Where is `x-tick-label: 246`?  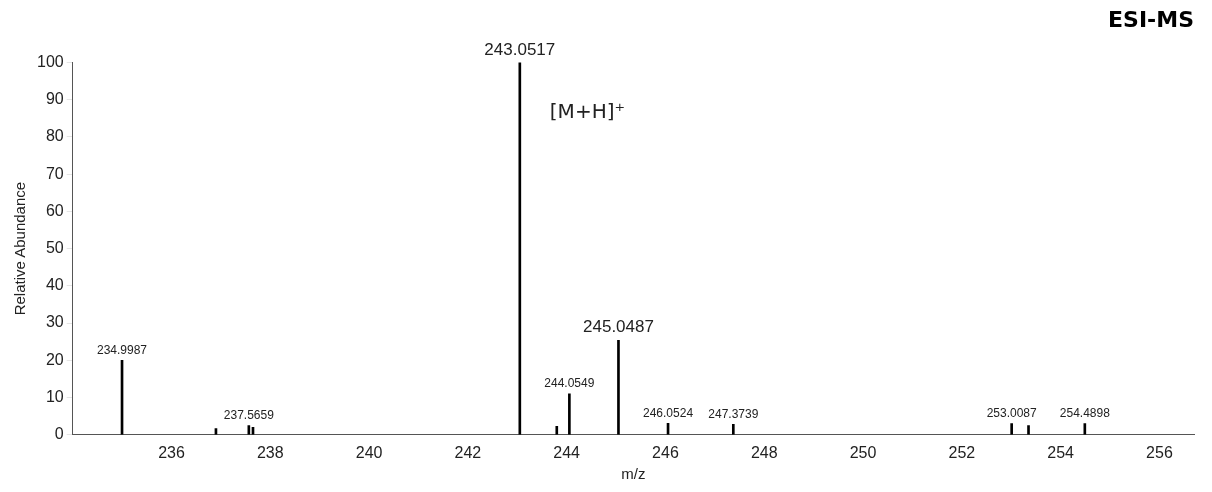 x-tick-label: 246 is located at coordinates (665, 452).